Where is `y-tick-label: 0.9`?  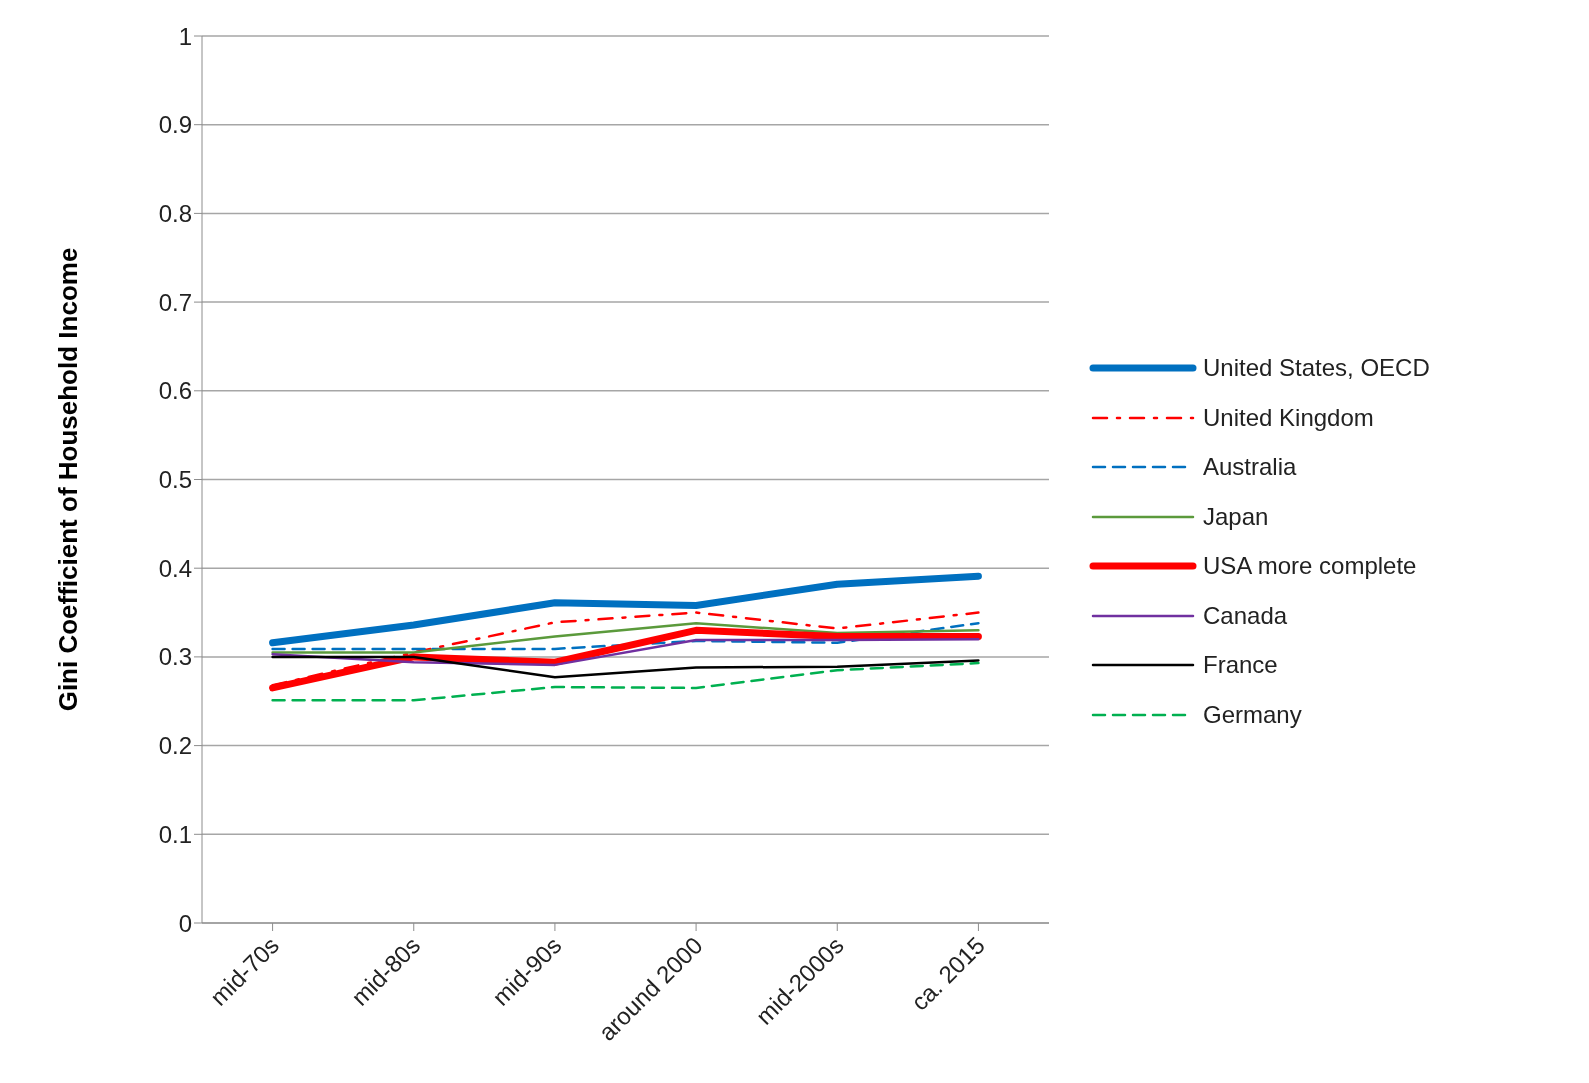
y-tick-label: 0.9 is located at coordinates (175, 125).